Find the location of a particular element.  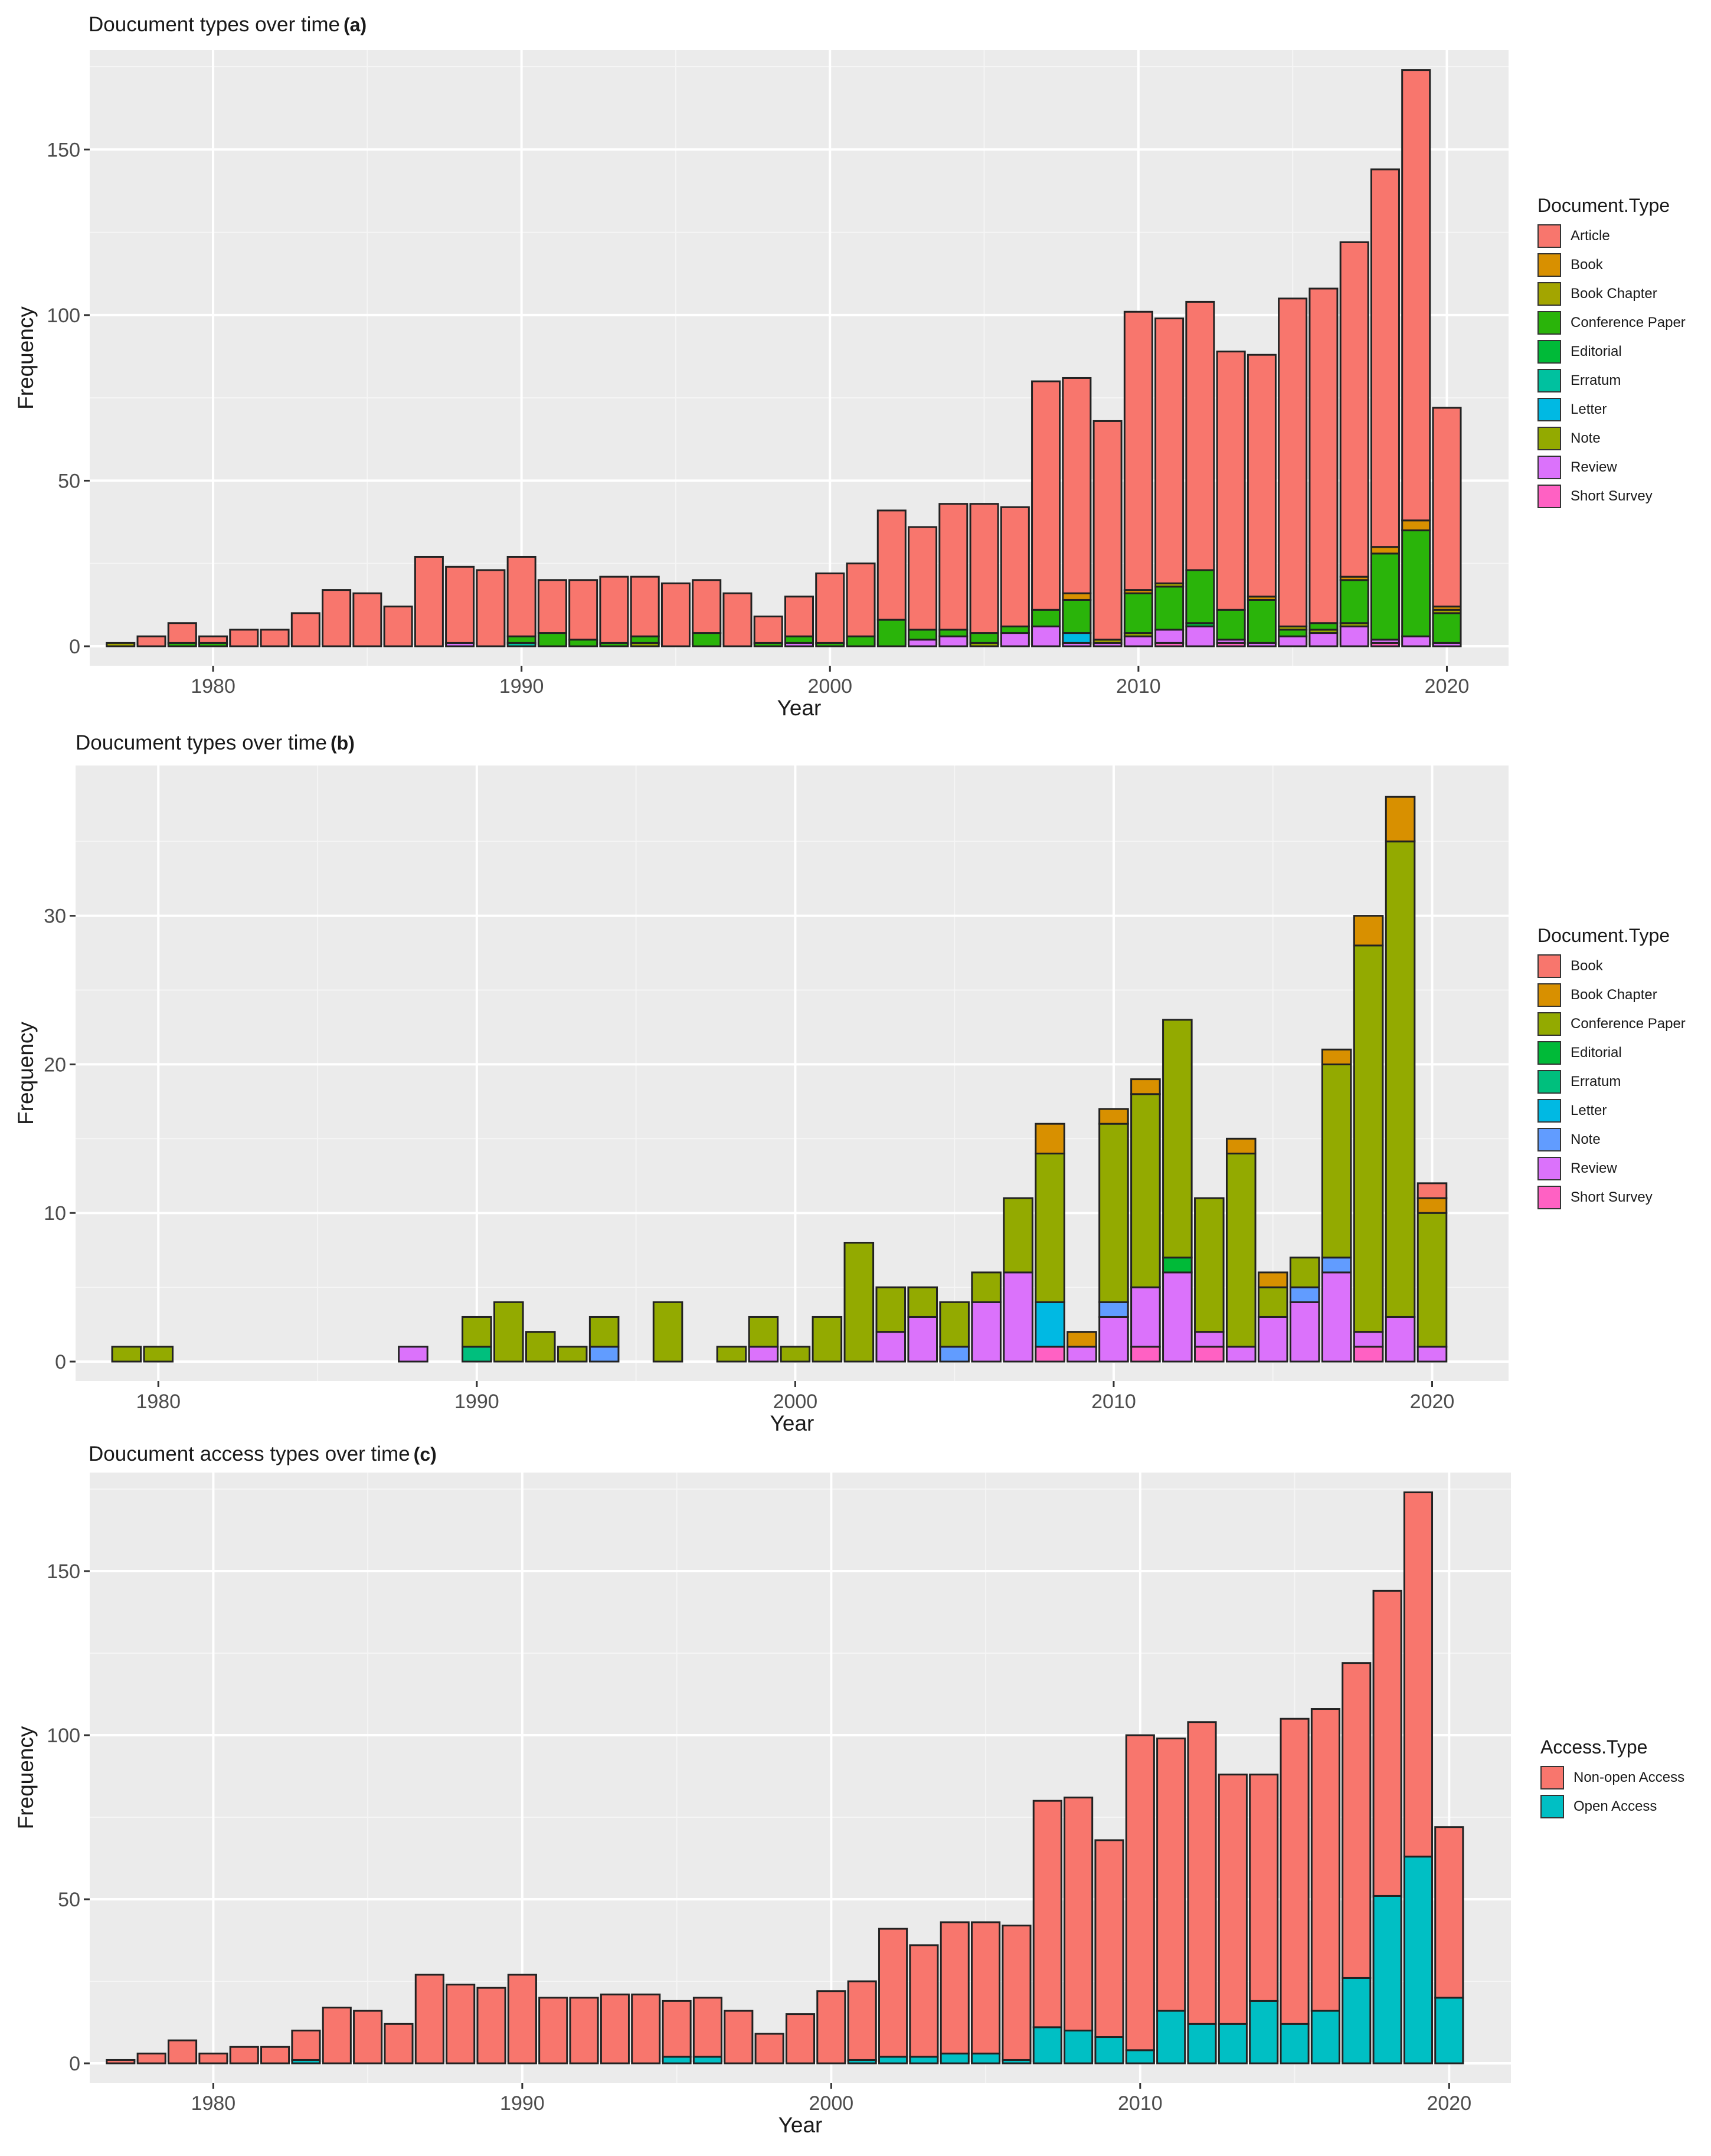

legend-swatch-open-access is located at coordinates (1552, 1806).